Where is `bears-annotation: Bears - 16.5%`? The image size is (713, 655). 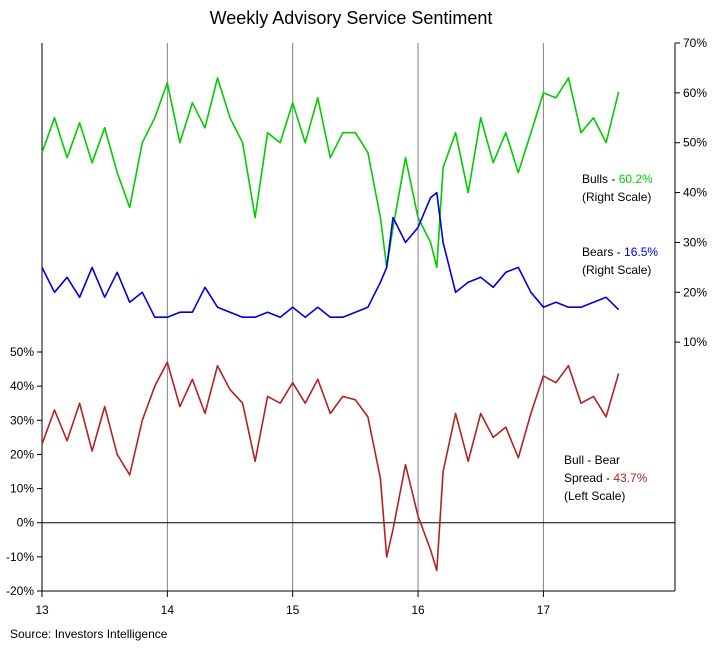
bears-annotation: Bears - 16.5% is located at coordinates (620, 252).